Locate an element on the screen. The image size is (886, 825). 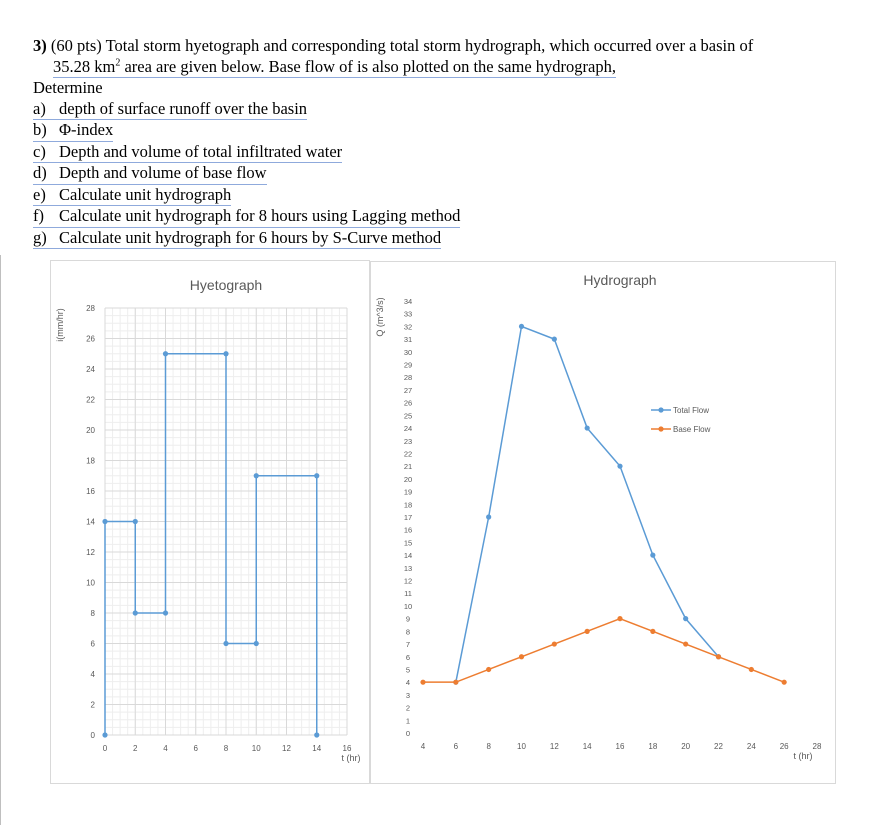
x-tick-label: 14 is located at coordinates (316, 748).